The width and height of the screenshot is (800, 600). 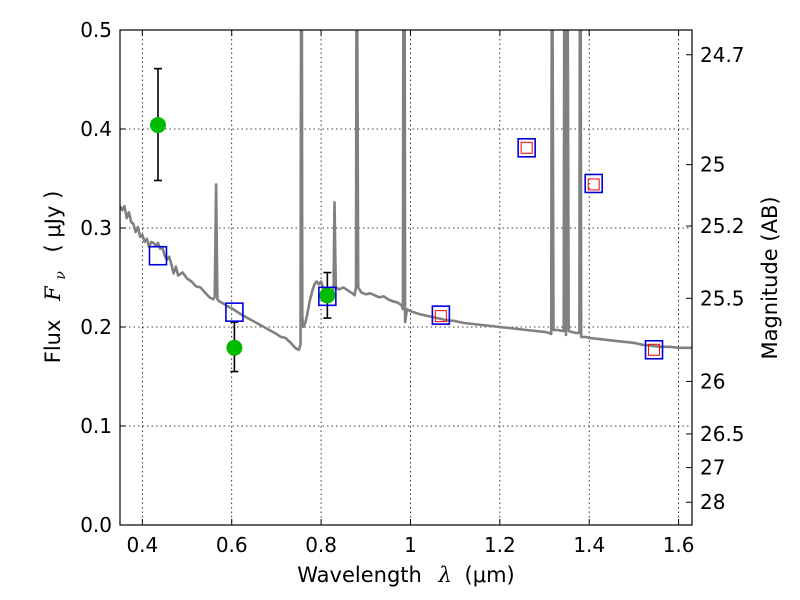 I want to click on magnitude-tick-label: 27, so click(x=712, y=468).